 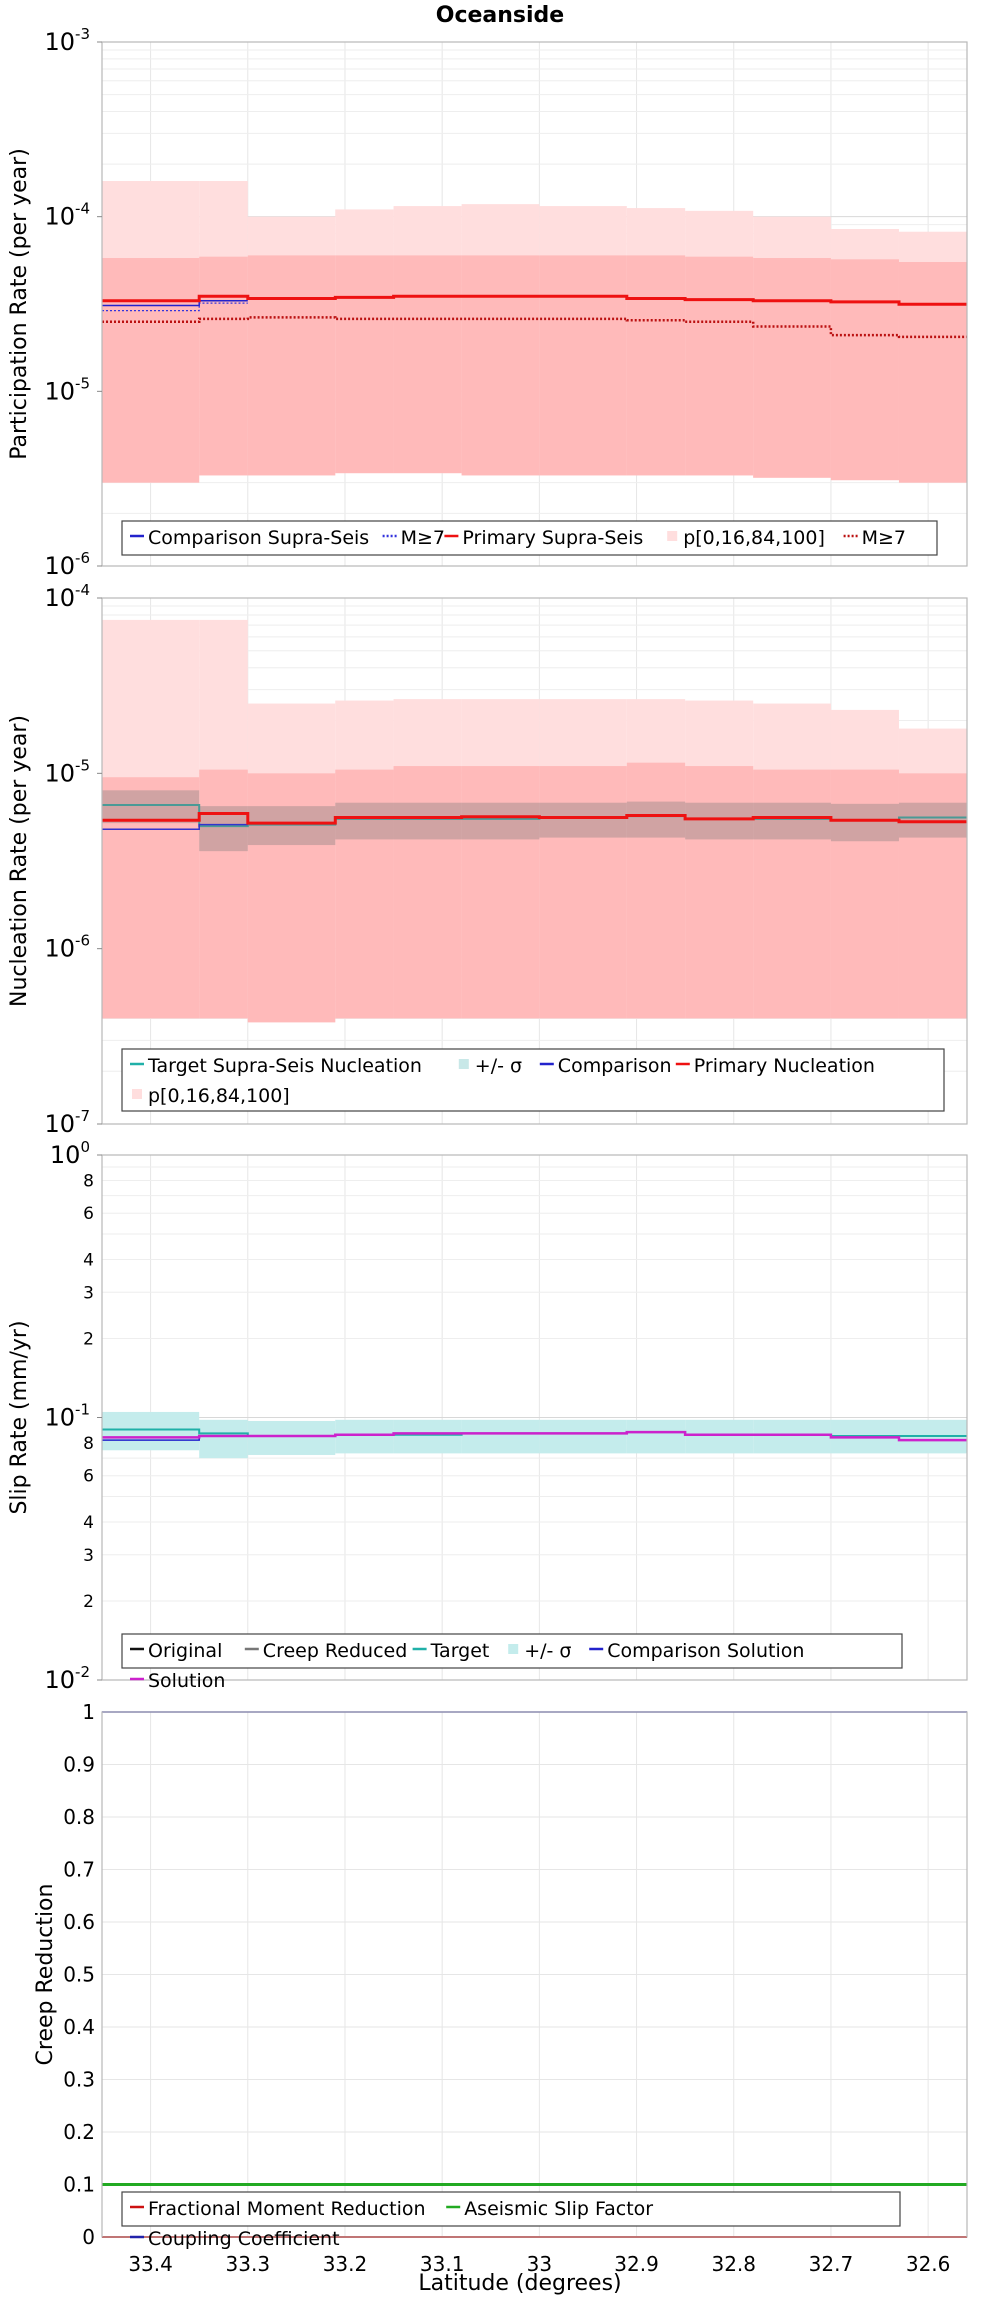 What do you see at coordinates (558, 2209) in the screenshot?
I see `legend-label: Aseismic Slip Factor` at bounding box center [558, 2209].